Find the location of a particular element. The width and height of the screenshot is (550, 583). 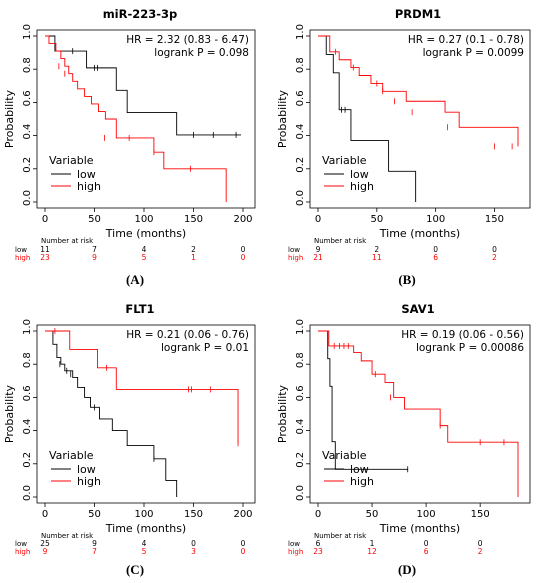

p3-y-tick-label: 0.8 is located at coordinates (300, 360).